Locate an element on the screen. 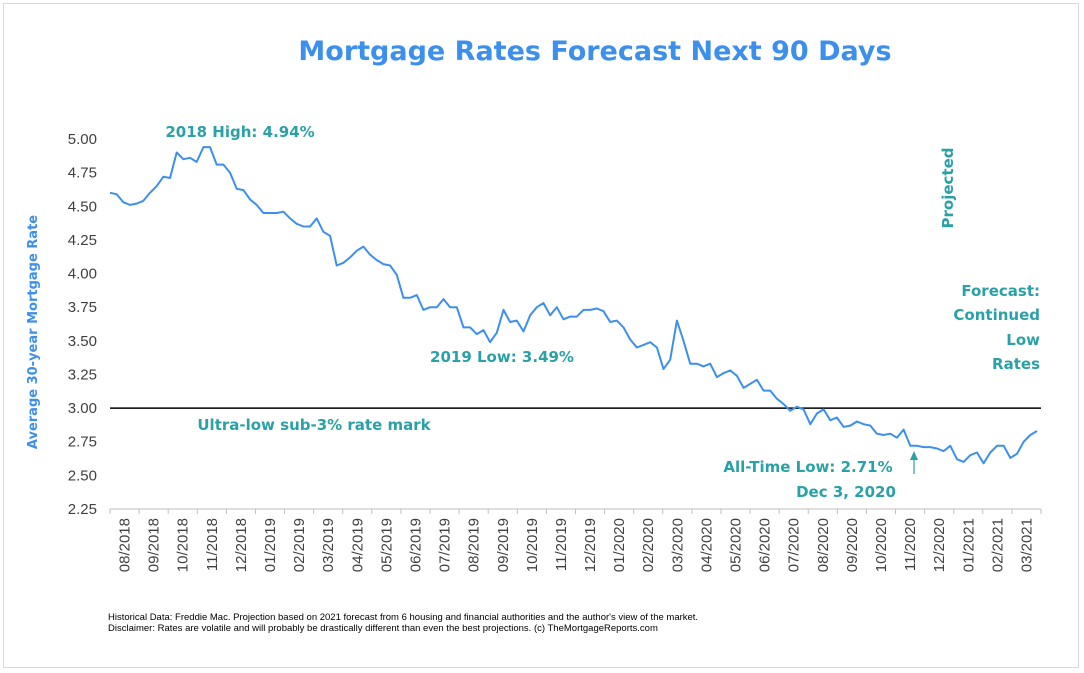  annotation-projected: Projected is located at coordinates (948, 188).